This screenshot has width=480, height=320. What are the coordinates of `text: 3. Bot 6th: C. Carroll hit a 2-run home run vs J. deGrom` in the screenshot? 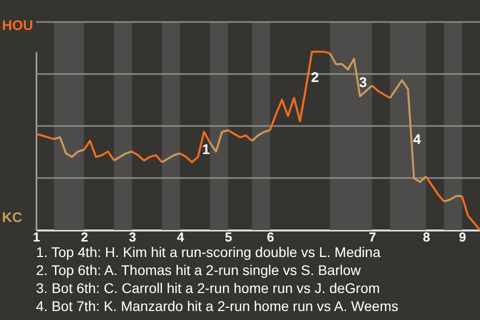 It's located at (208, 288).